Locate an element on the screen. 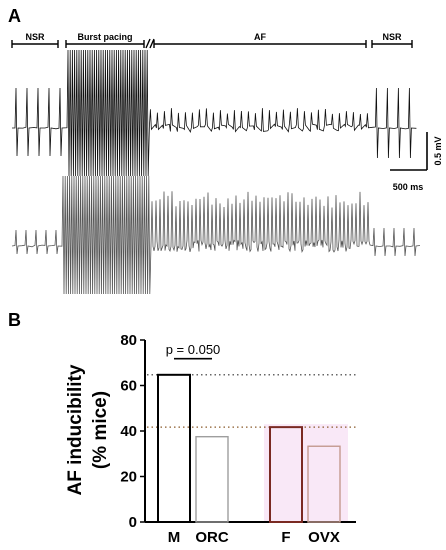 This screenshot has height=550, width=446. x-tick-label-f: F is located at coordinates (285, 537).